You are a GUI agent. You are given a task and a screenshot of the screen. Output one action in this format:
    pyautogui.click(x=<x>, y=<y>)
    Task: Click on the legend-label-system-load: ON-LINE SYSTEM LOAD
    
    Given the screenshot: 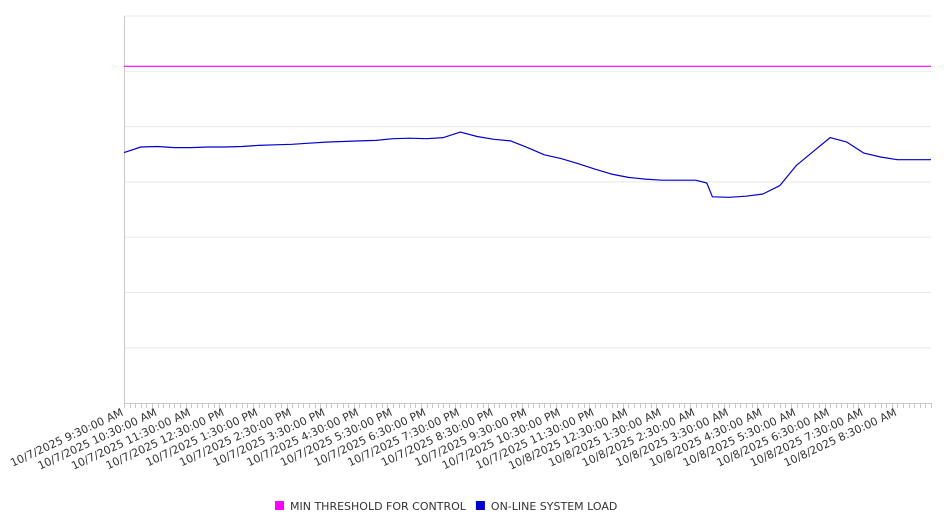 What is the action you would take?
    pyautogui.click(x=554, y=506)
    